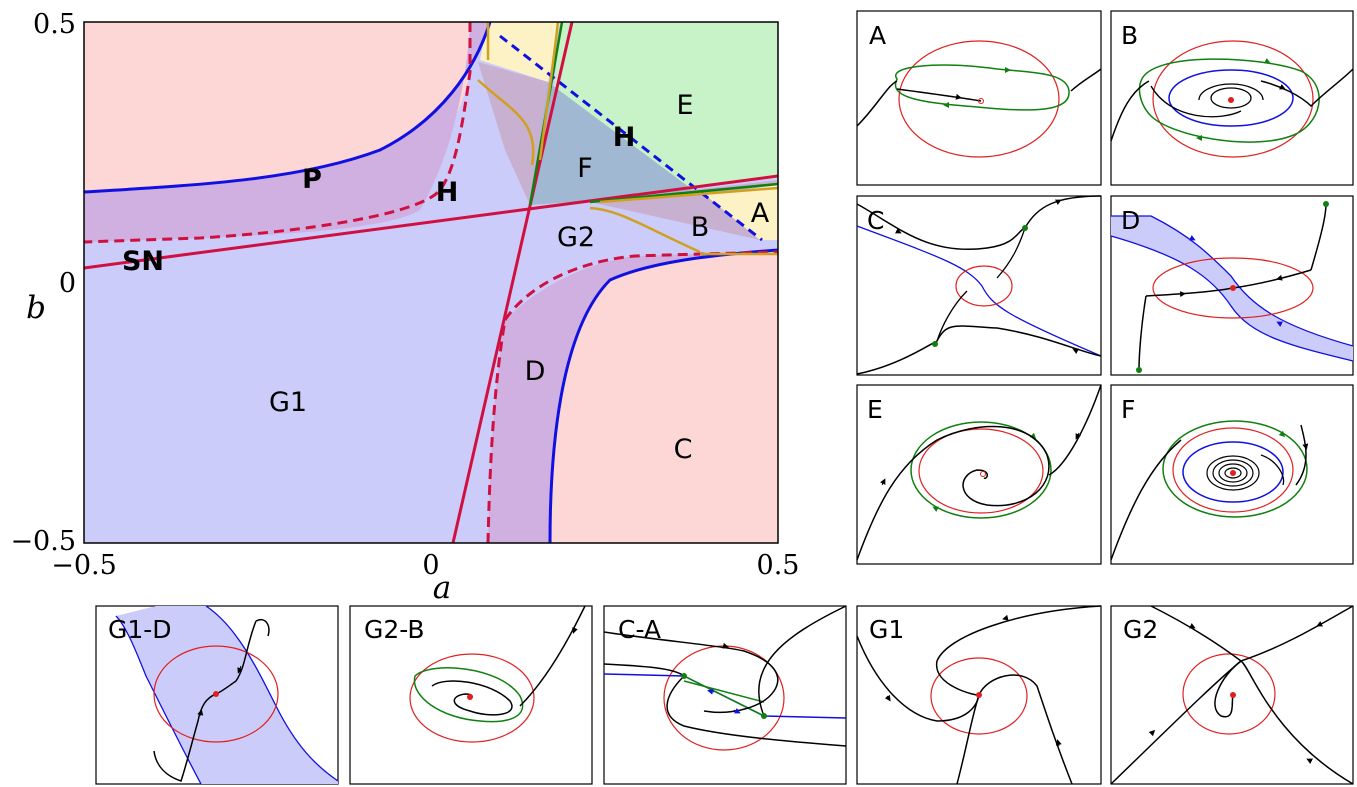  Describe the element at coordinates (724, 691) in the screenshot. I see `green-connection` at that location.